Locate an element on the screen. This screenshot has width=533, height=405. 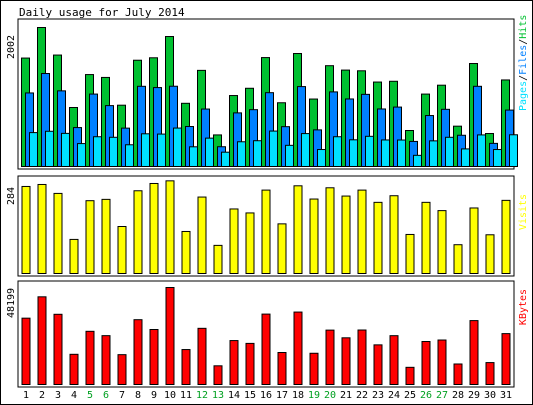
hits-max-label: 2002 is located at coordinates (11, 47).